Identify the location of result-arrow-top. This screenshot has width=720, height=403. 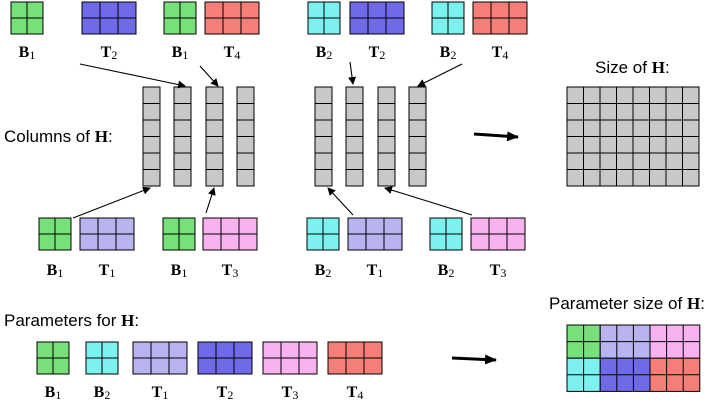
(496, 136).